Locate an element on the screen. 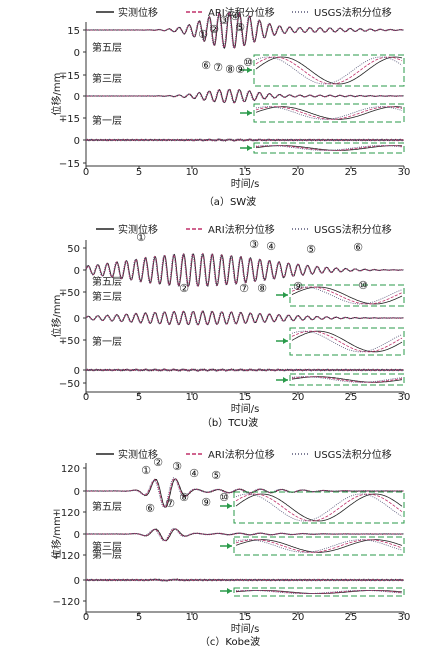  legend-label: 实测位移 is located at coordinates (138, 229).